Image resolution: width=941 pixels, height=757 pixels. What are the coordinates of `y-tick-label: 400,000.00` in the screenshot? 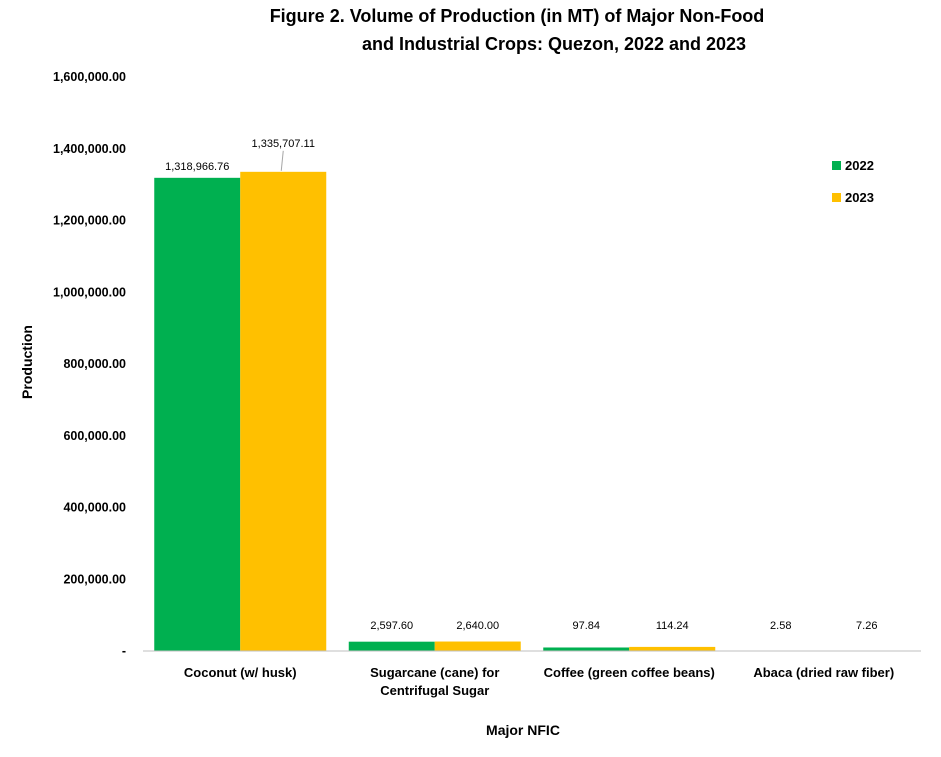 It's located at (94, 508).